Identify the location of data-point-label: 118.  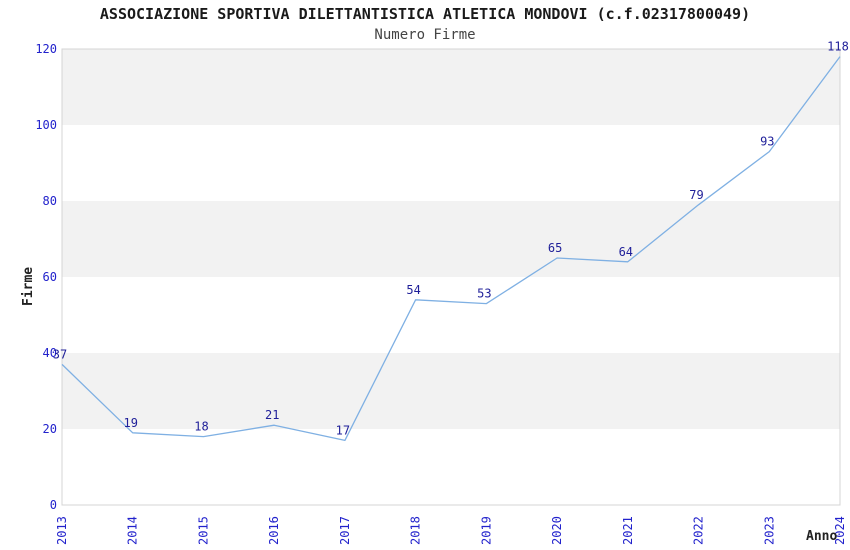
(838, 47).